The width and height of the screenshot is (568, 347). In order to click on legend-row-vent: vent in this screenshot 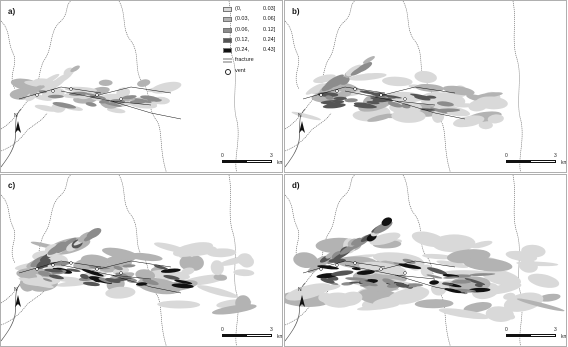, I will do `click(252, 72)`.